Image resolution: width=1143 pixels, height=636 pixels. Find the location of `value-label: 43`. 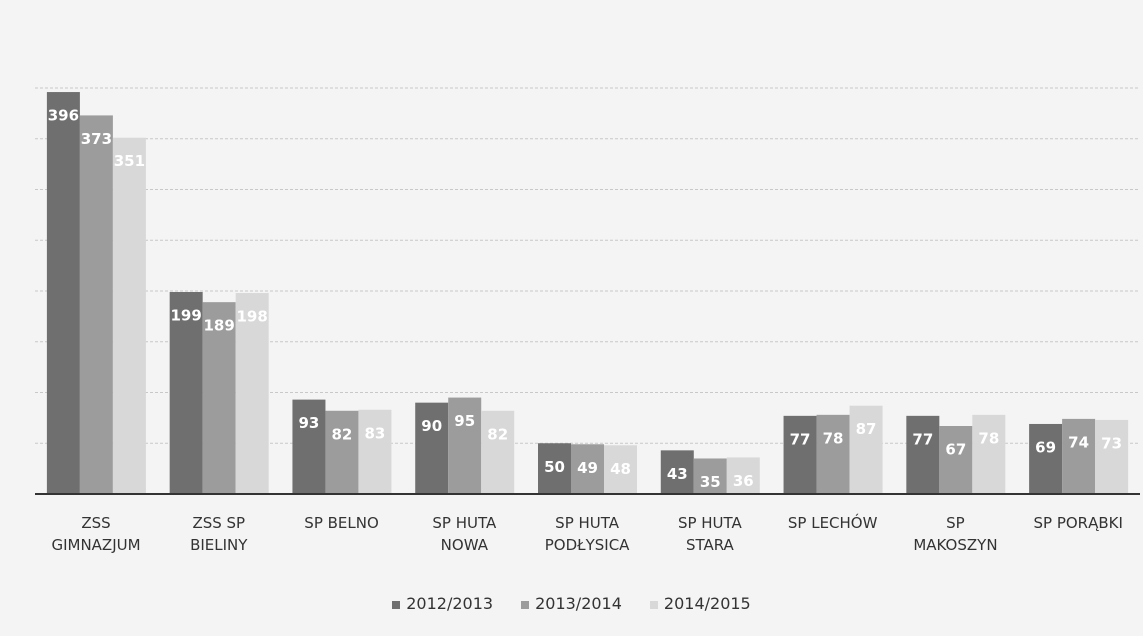

value-label: 43 is located at coordinates (677, 474).